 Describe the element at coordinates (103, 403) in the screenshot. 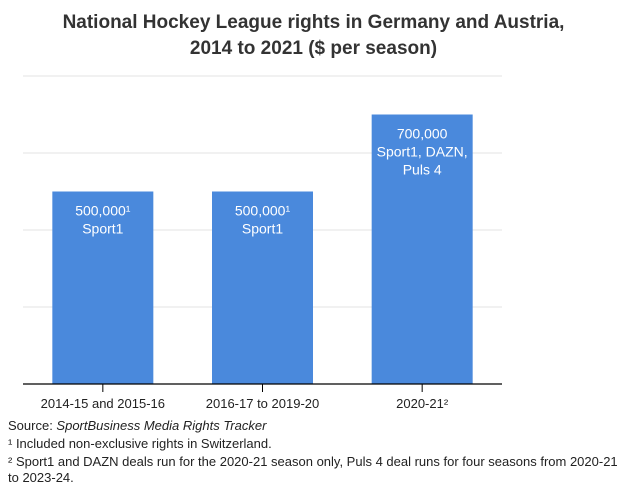

I see `x-tick-label: 2014-15 and 2015-16` at that location.